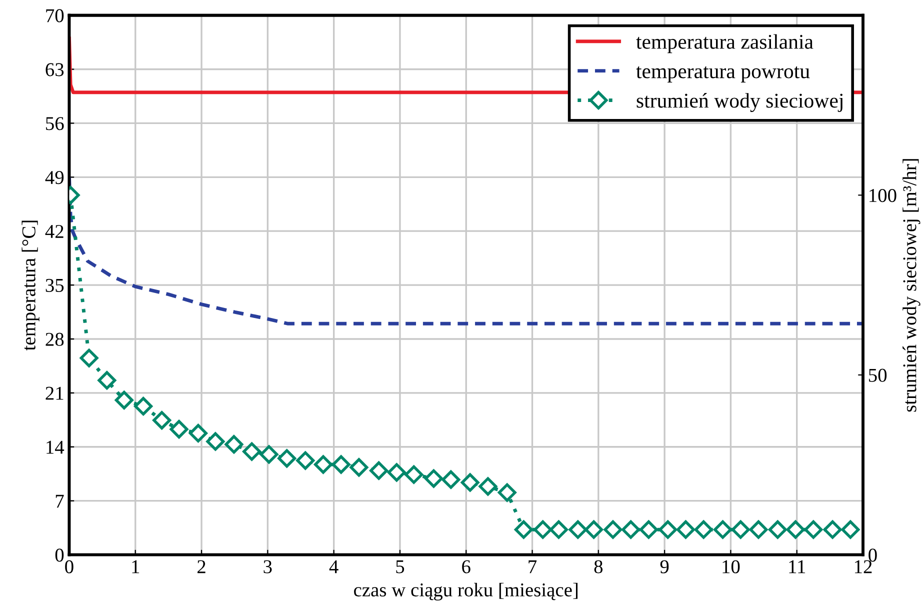  Describe the element at coordinates (872, 555) in the screenshot. I see `y2-tick-label: 0` at that location.